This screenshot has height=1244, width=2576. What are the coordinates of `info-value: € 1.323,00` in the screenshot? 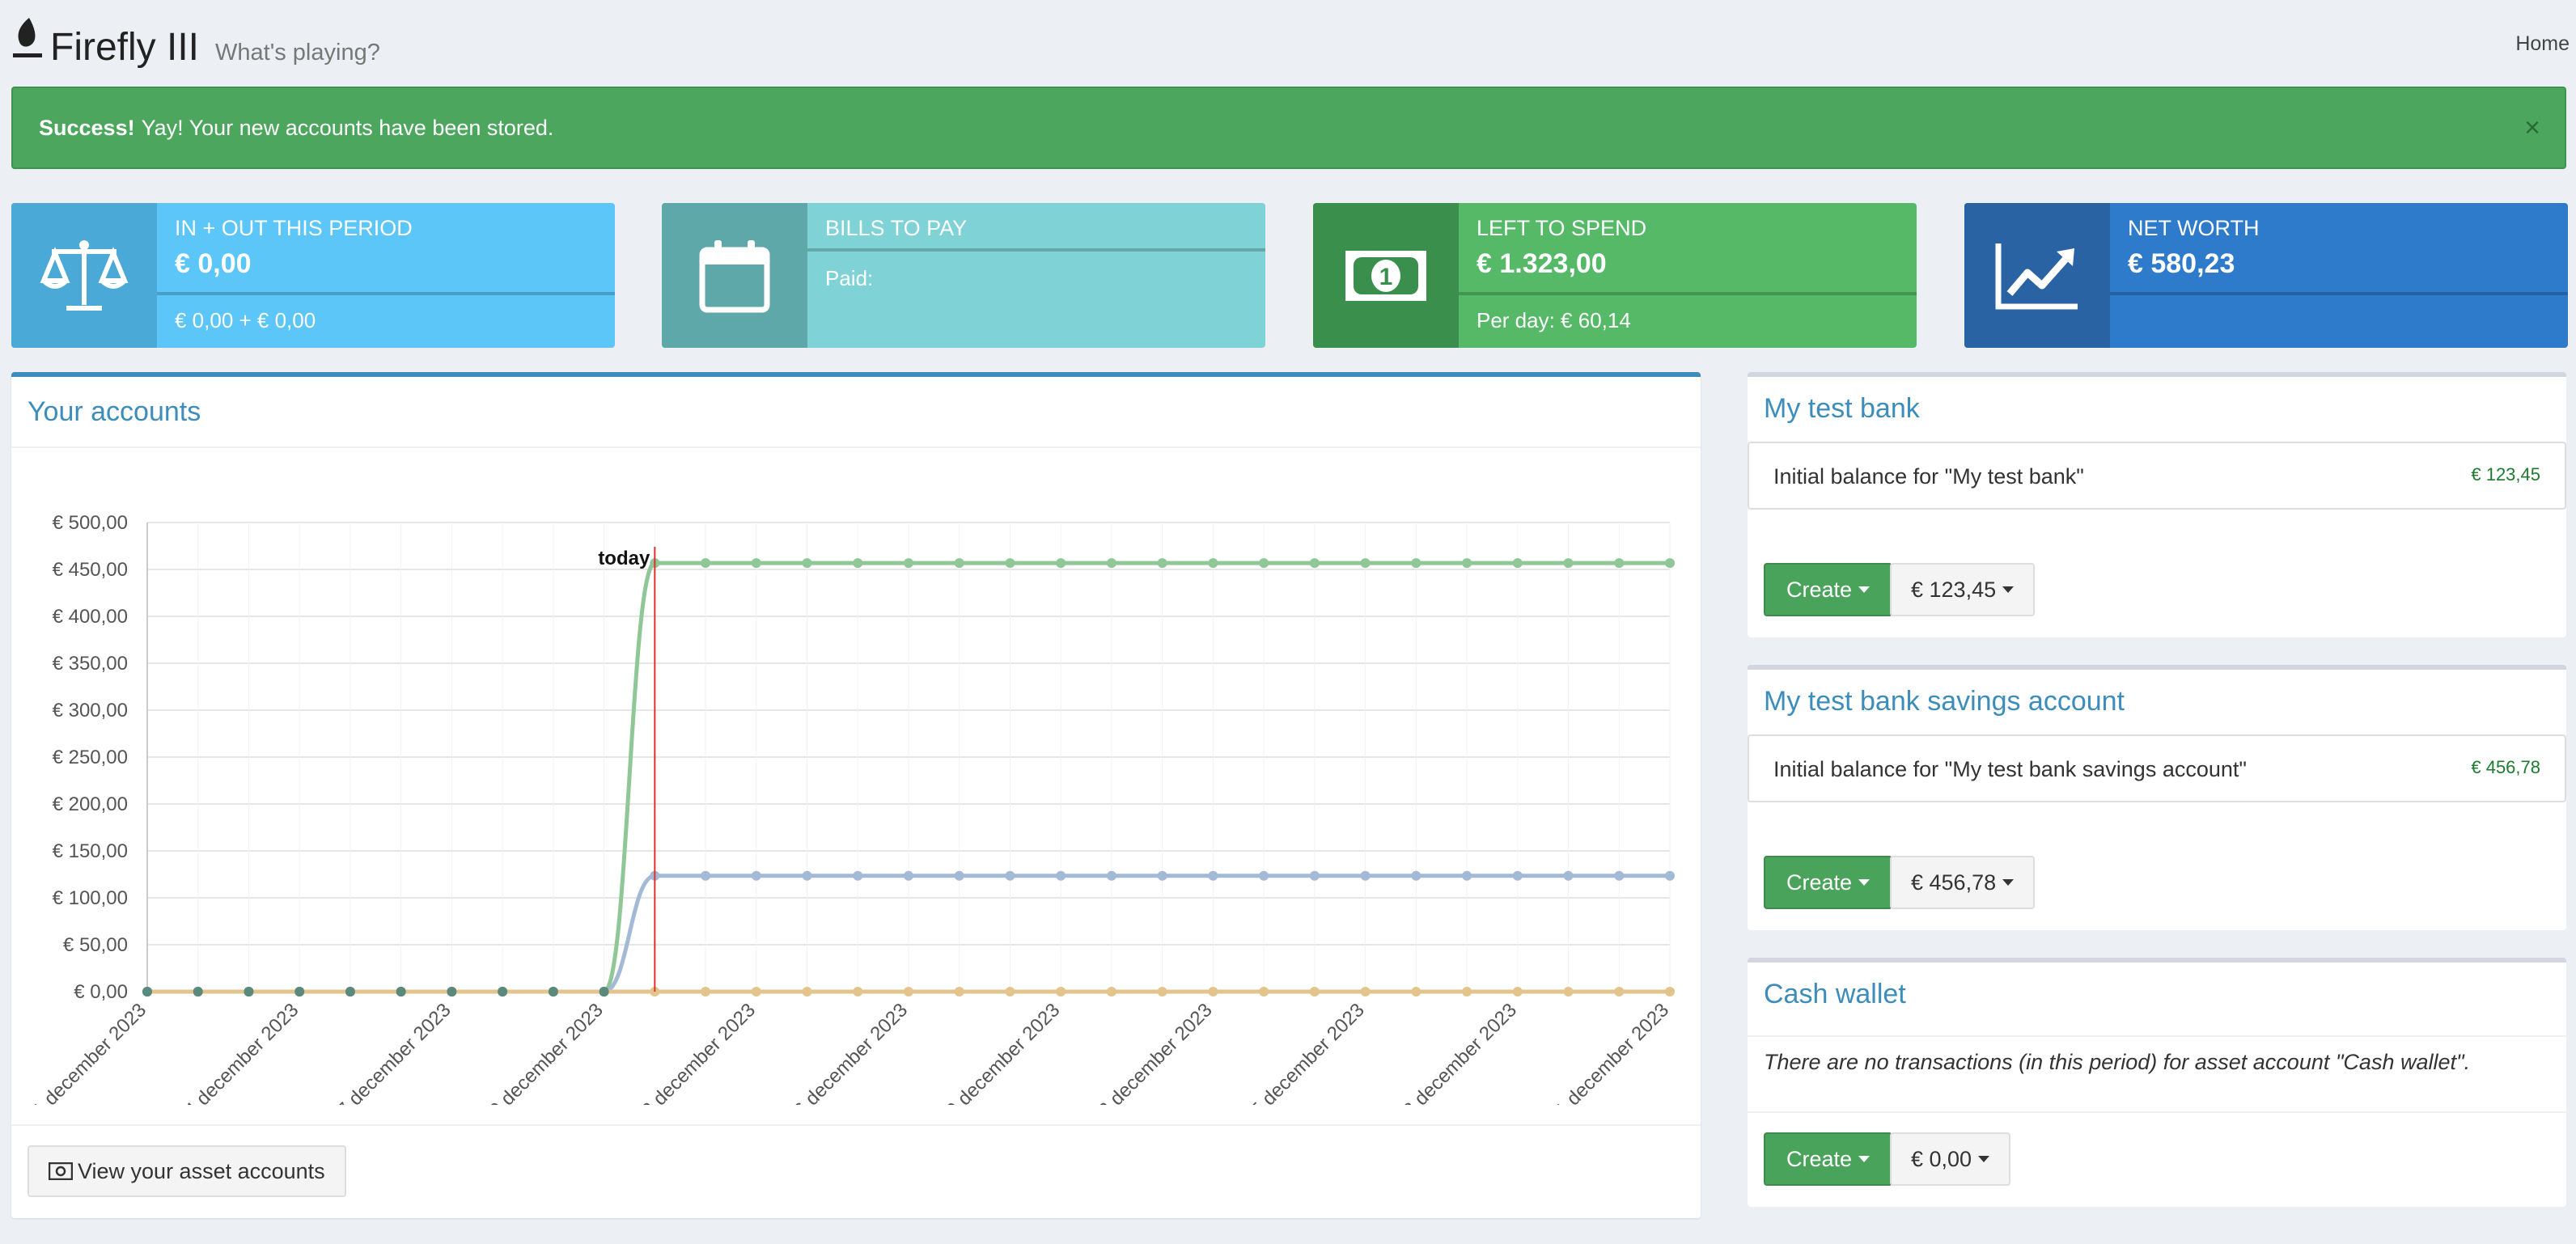 It's located at (1542, 263).